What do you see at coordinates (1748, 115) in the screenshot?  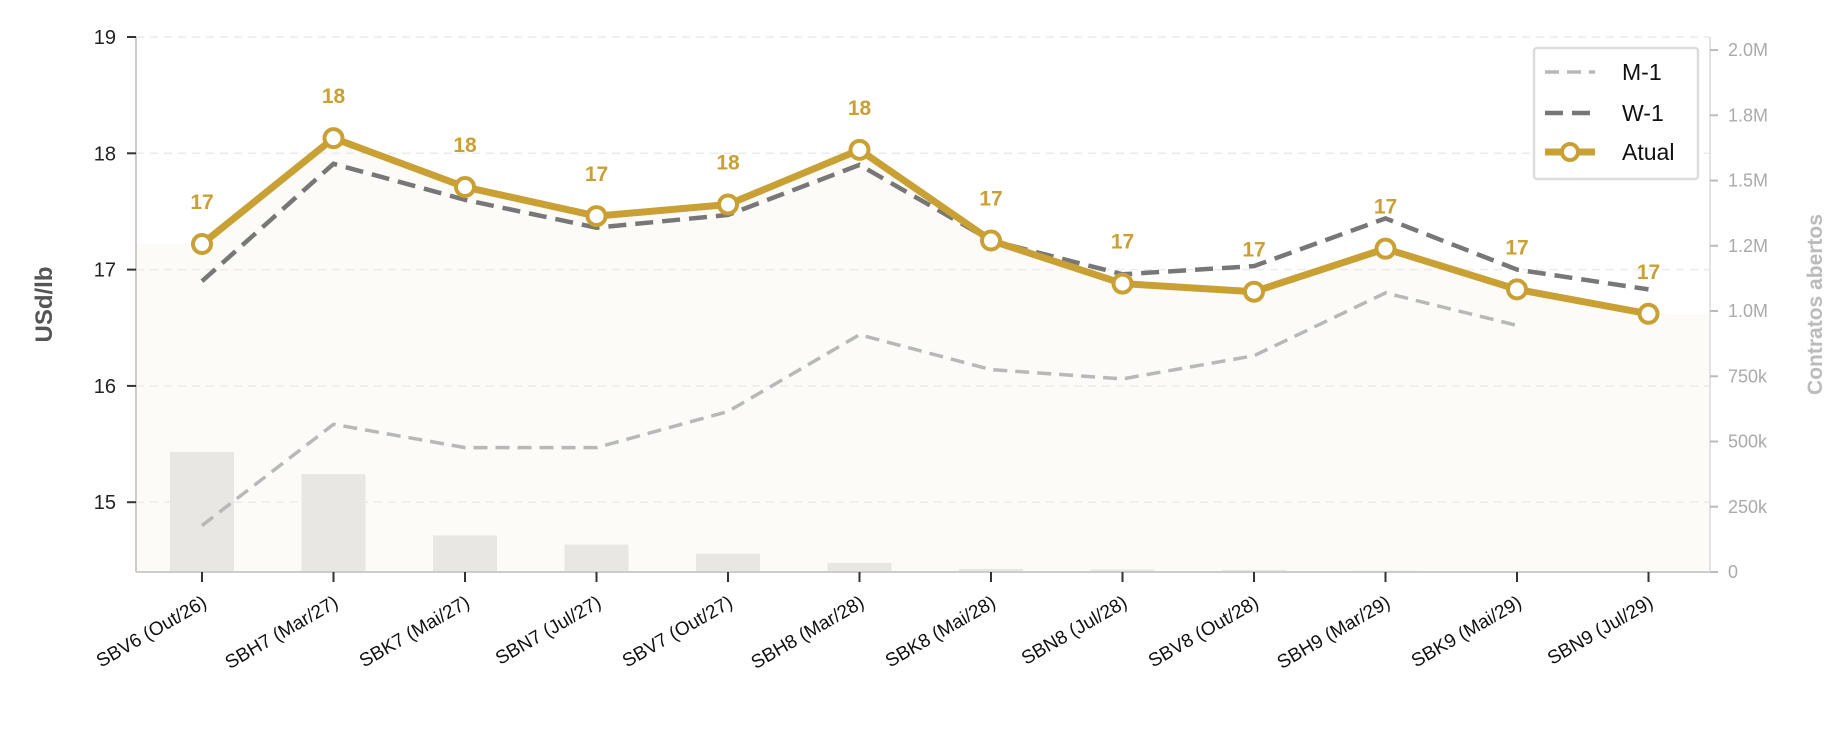 I see `y2-tick-label: 1.8M` at bounding box center [1748, 115].